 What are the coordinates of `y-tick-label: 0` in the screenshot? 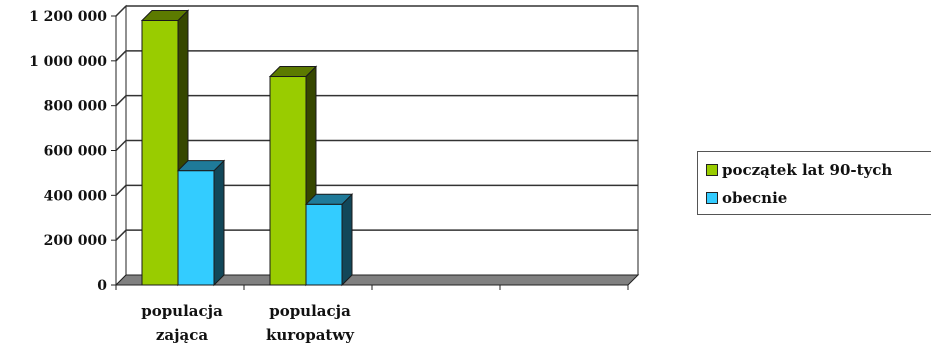 It's located at (102, 286).